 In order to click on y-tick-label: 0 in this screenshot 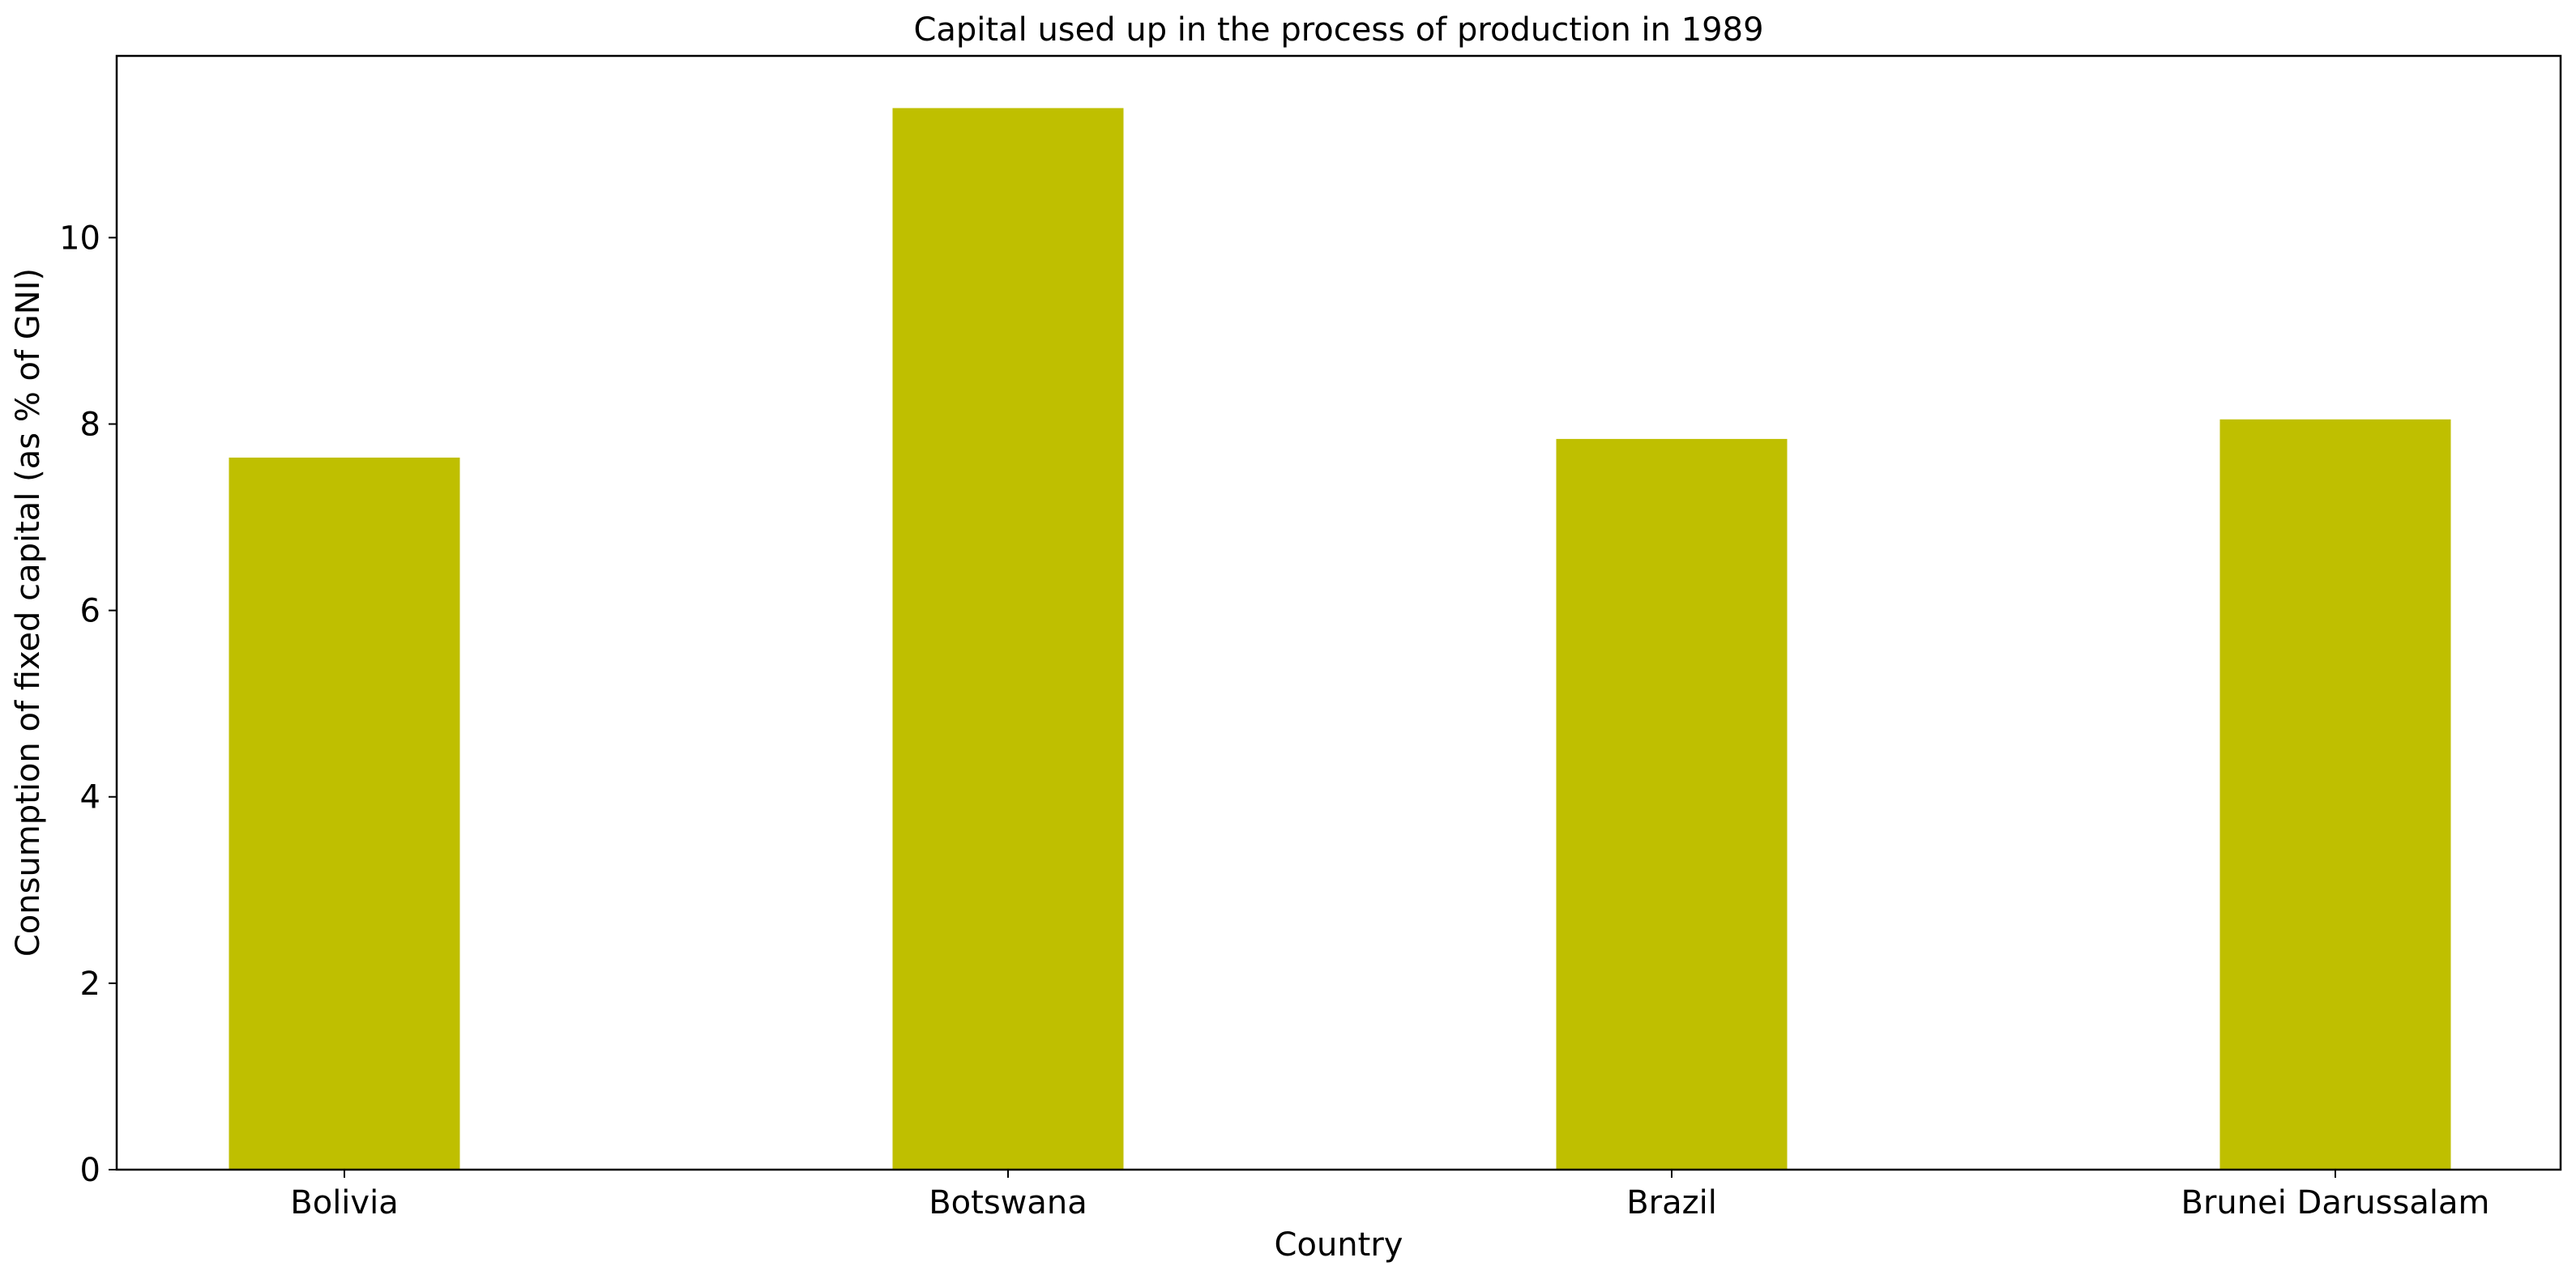, I will do `click(90, 1170)`.